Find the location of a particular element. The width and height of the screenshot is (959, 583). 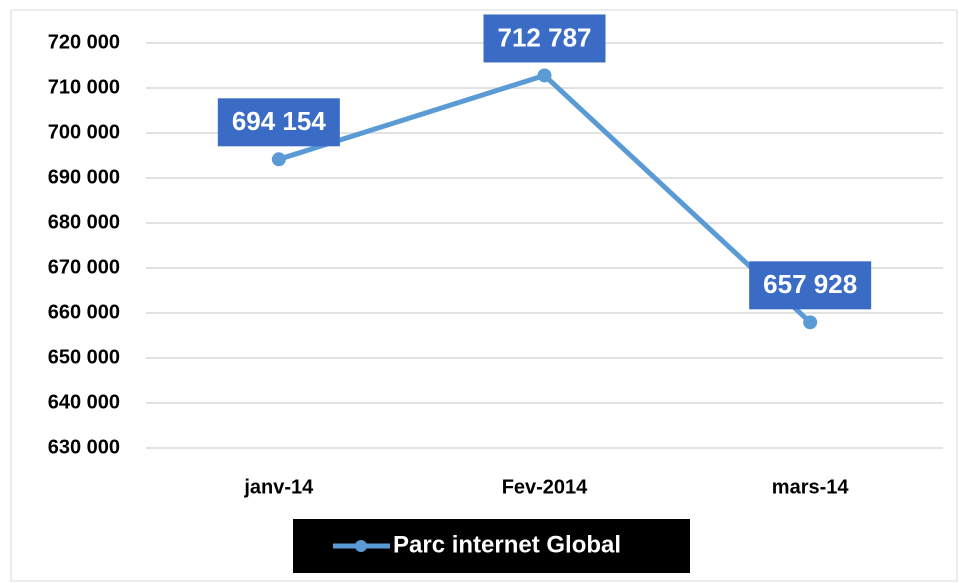

y-tick-label: 640 000 is located at coordinates (84, 402).